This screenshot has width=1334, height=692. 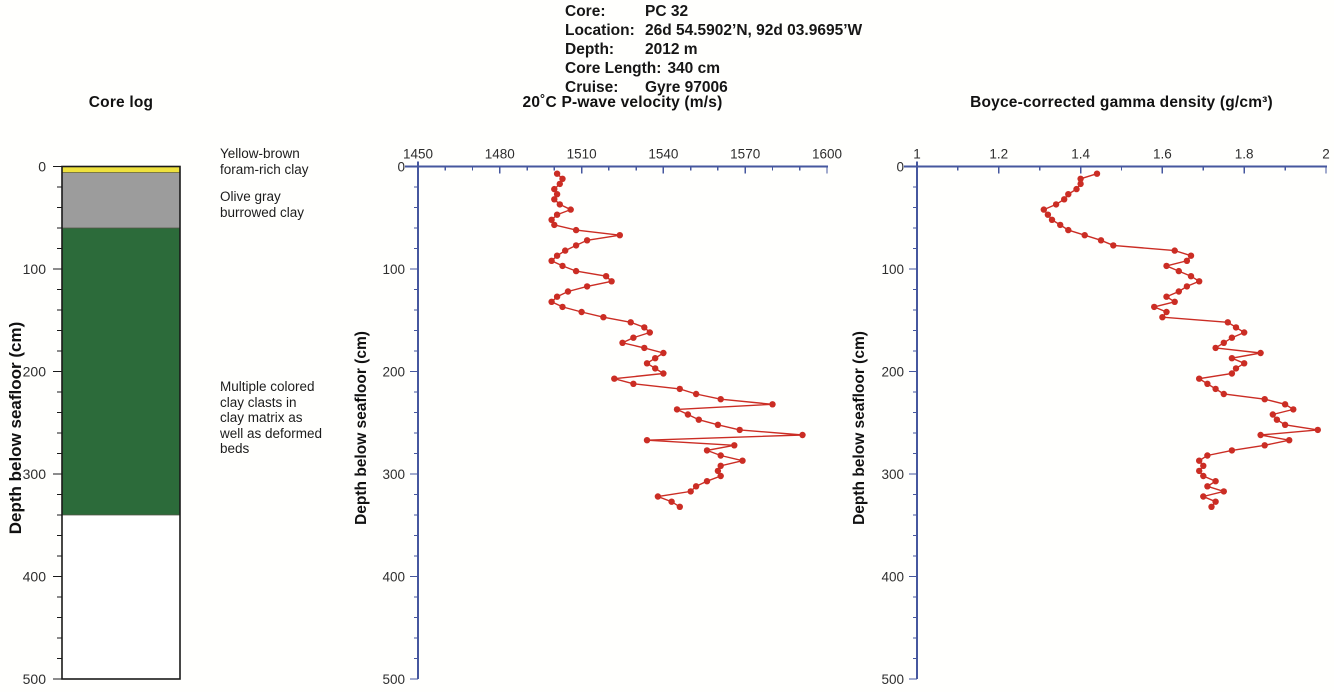 What do you see at coordinates (613, 68) in the screenshot?
I see `header-label-core-length: Core Length:` at bounding box center [613, 68].